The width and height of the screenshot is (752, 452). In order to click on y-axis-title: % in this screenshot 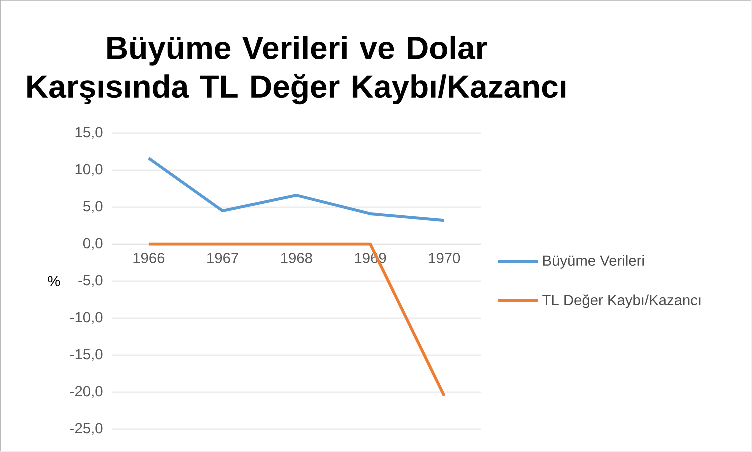, I will do `click(54, 281)`.